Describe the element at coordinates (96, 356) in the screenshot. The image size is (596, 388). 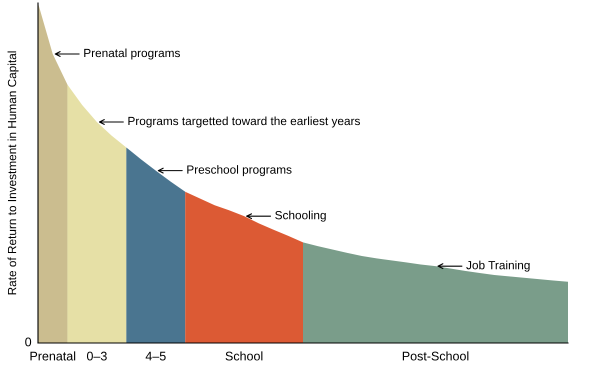
I see `x-tick-label: 0–3` at that location.